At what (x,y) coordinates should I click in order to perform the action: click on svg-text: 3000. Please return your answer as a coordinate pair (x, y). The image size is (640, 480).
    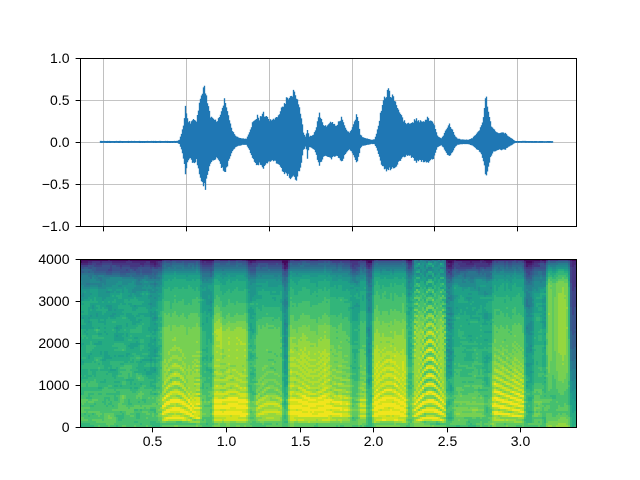
    Looking at the image, I should click on (53, 301).